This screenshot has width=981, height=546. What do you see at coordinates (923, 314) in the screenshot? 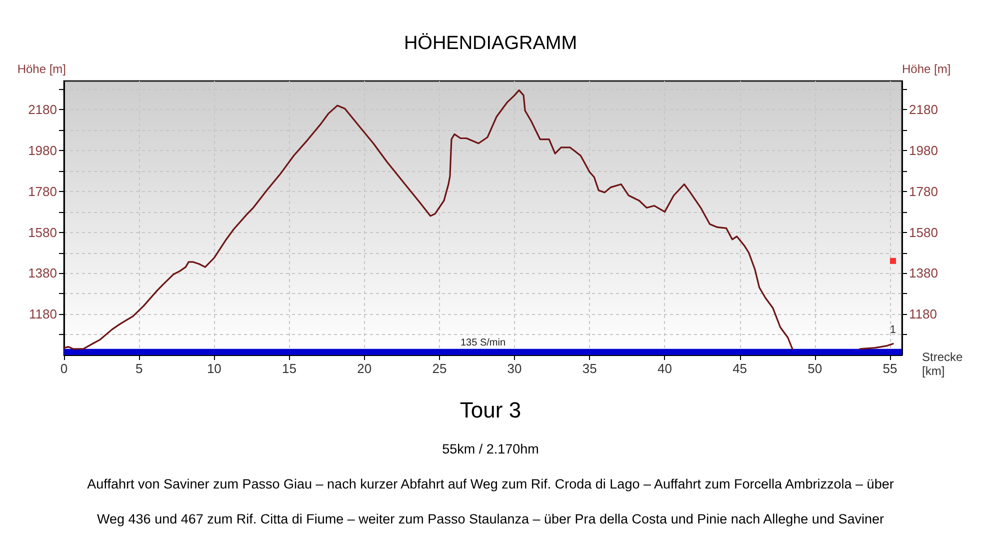
I see `y2-tick-label: 1180` at bounding box center [923, 314].